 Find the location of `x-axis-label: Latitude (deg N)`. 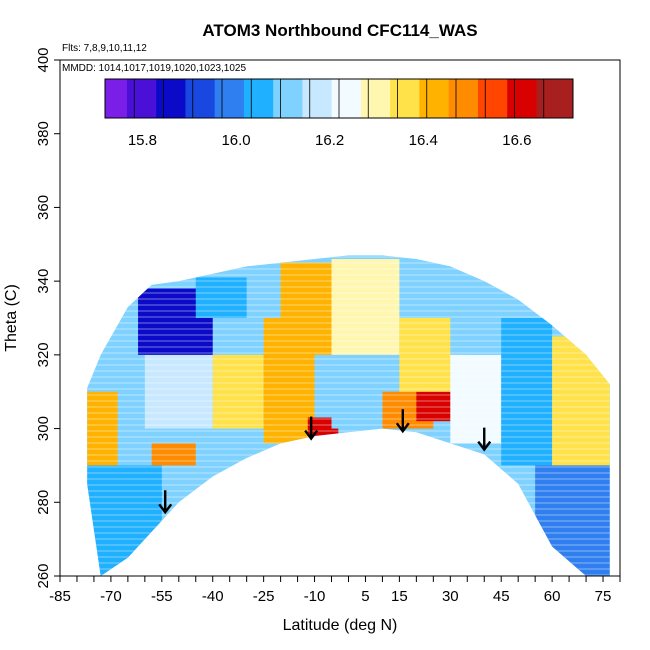

x-axis-label: Latitude (deg N) is located at coordinates (340, 625).